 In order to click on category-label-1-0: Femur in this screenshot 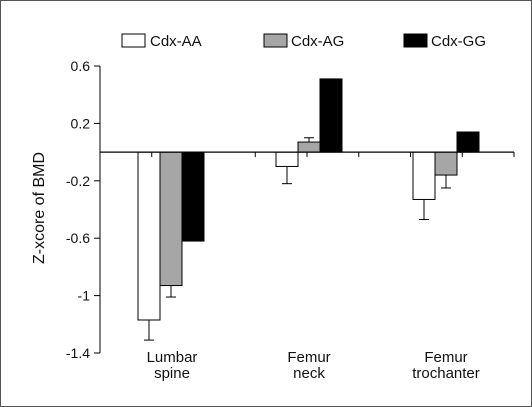, I will do `click(308, 357)`.